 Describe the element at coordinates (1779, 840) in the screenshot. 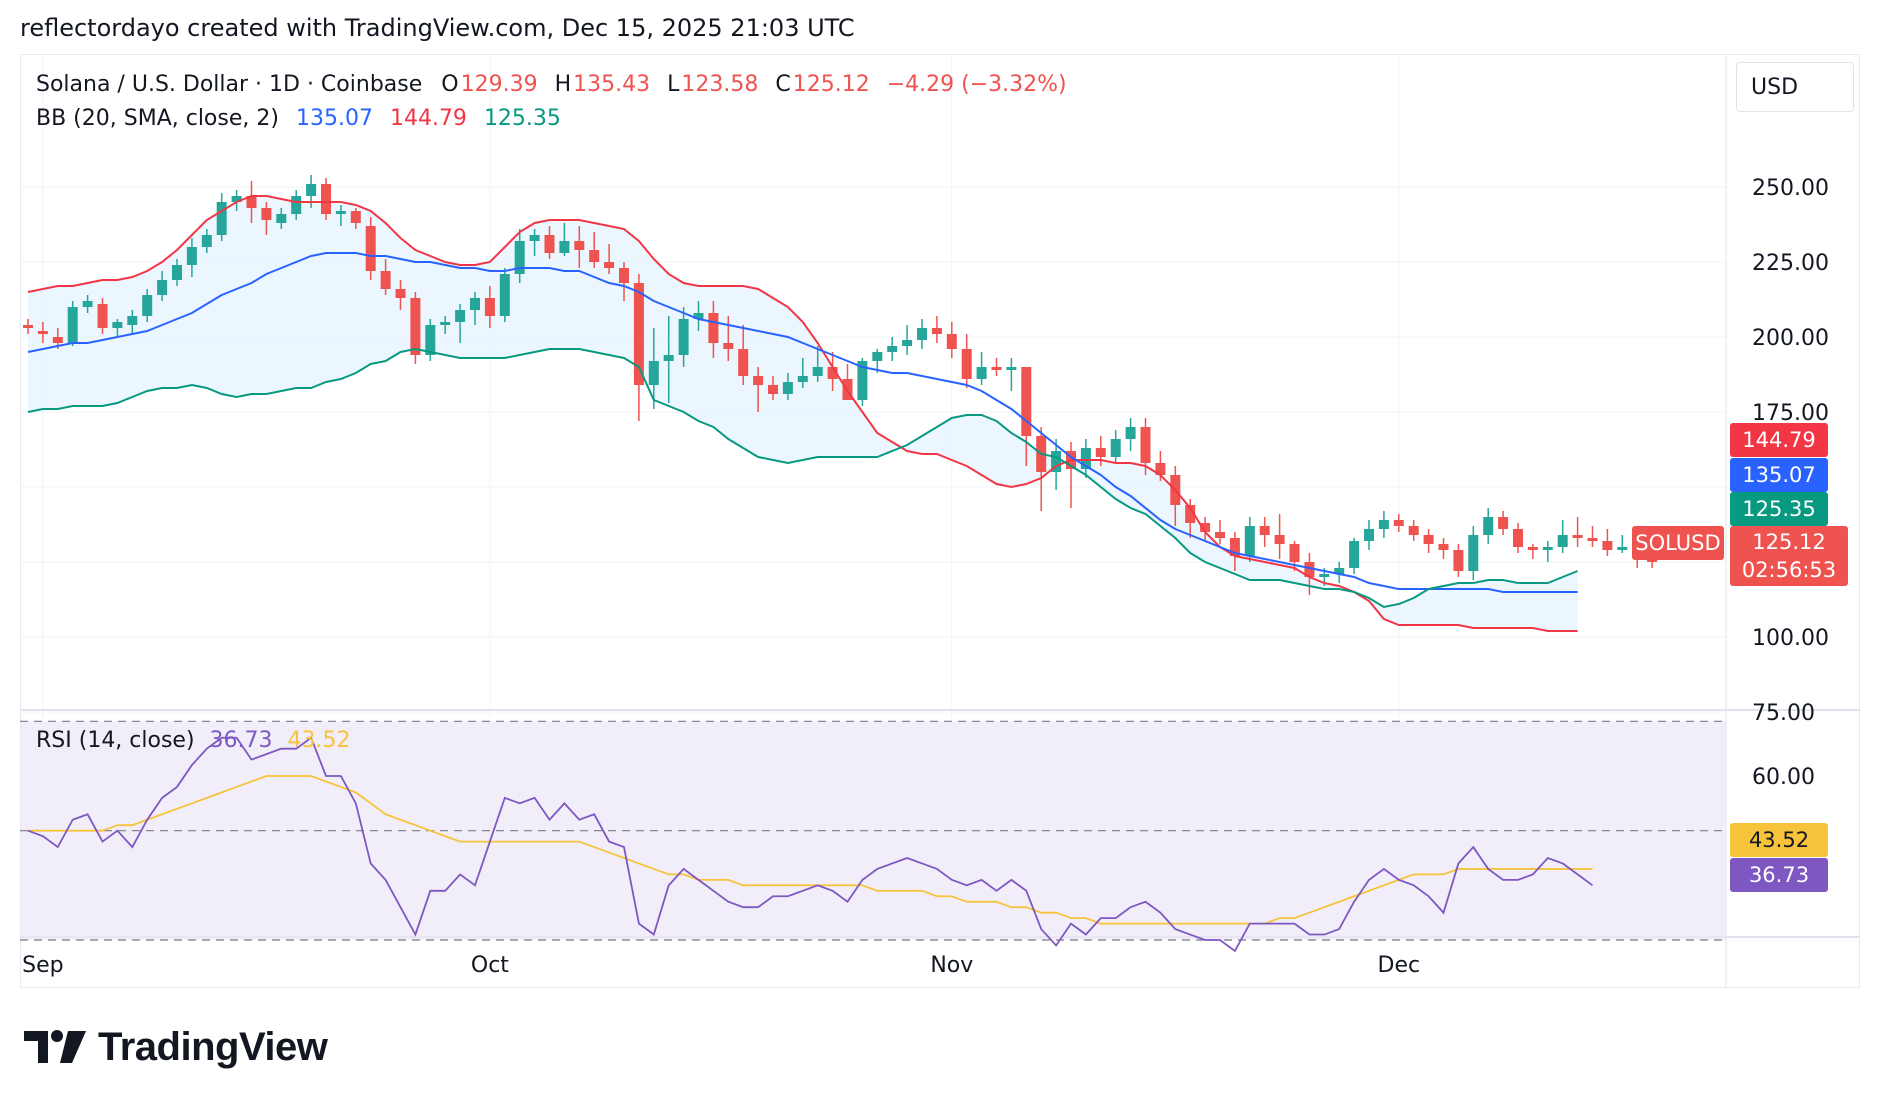

I see `rsi-ma-price-tag: 43.52` at that location.